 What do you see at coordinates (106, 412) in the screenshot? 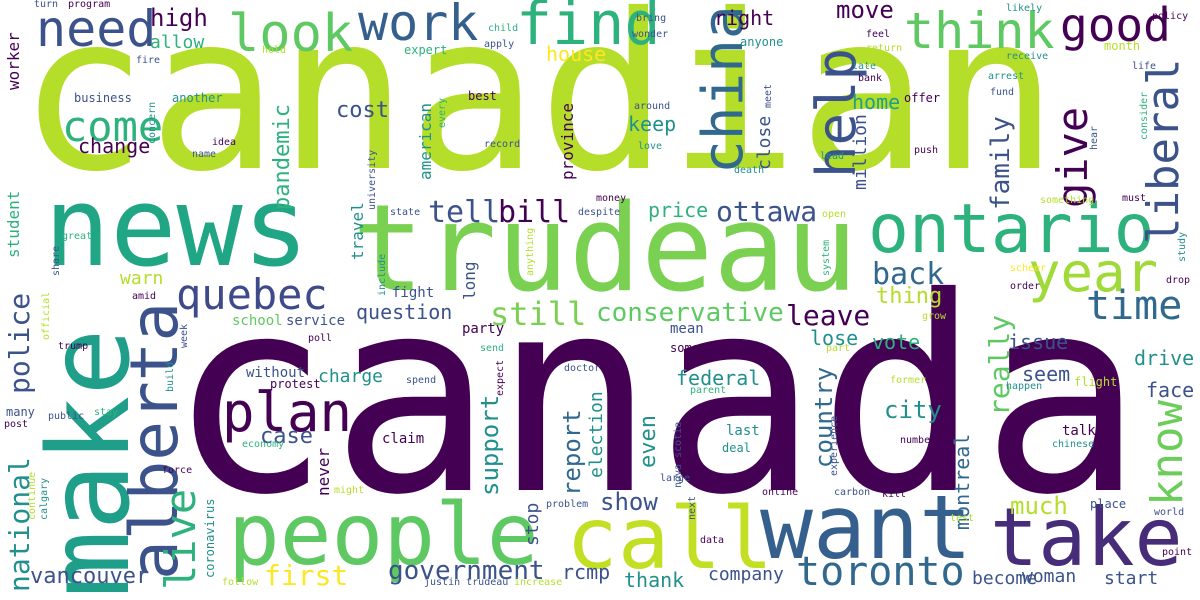
I see `word-stay: stay` at bounding box center [106, 412].